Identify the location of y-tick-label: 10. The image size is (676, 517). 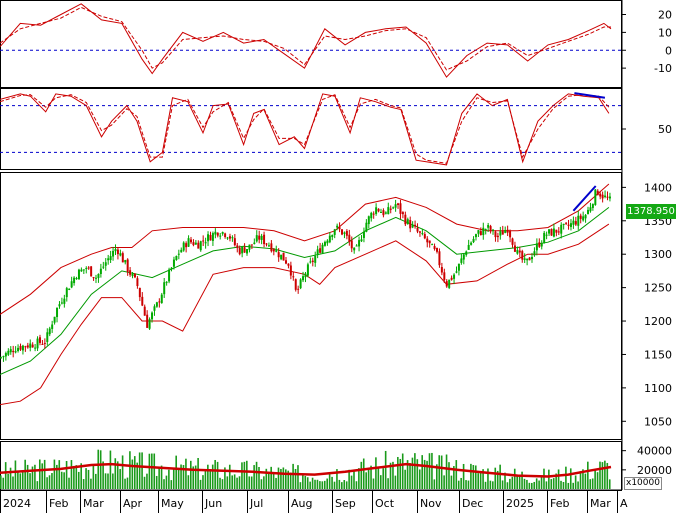
(665, 32).